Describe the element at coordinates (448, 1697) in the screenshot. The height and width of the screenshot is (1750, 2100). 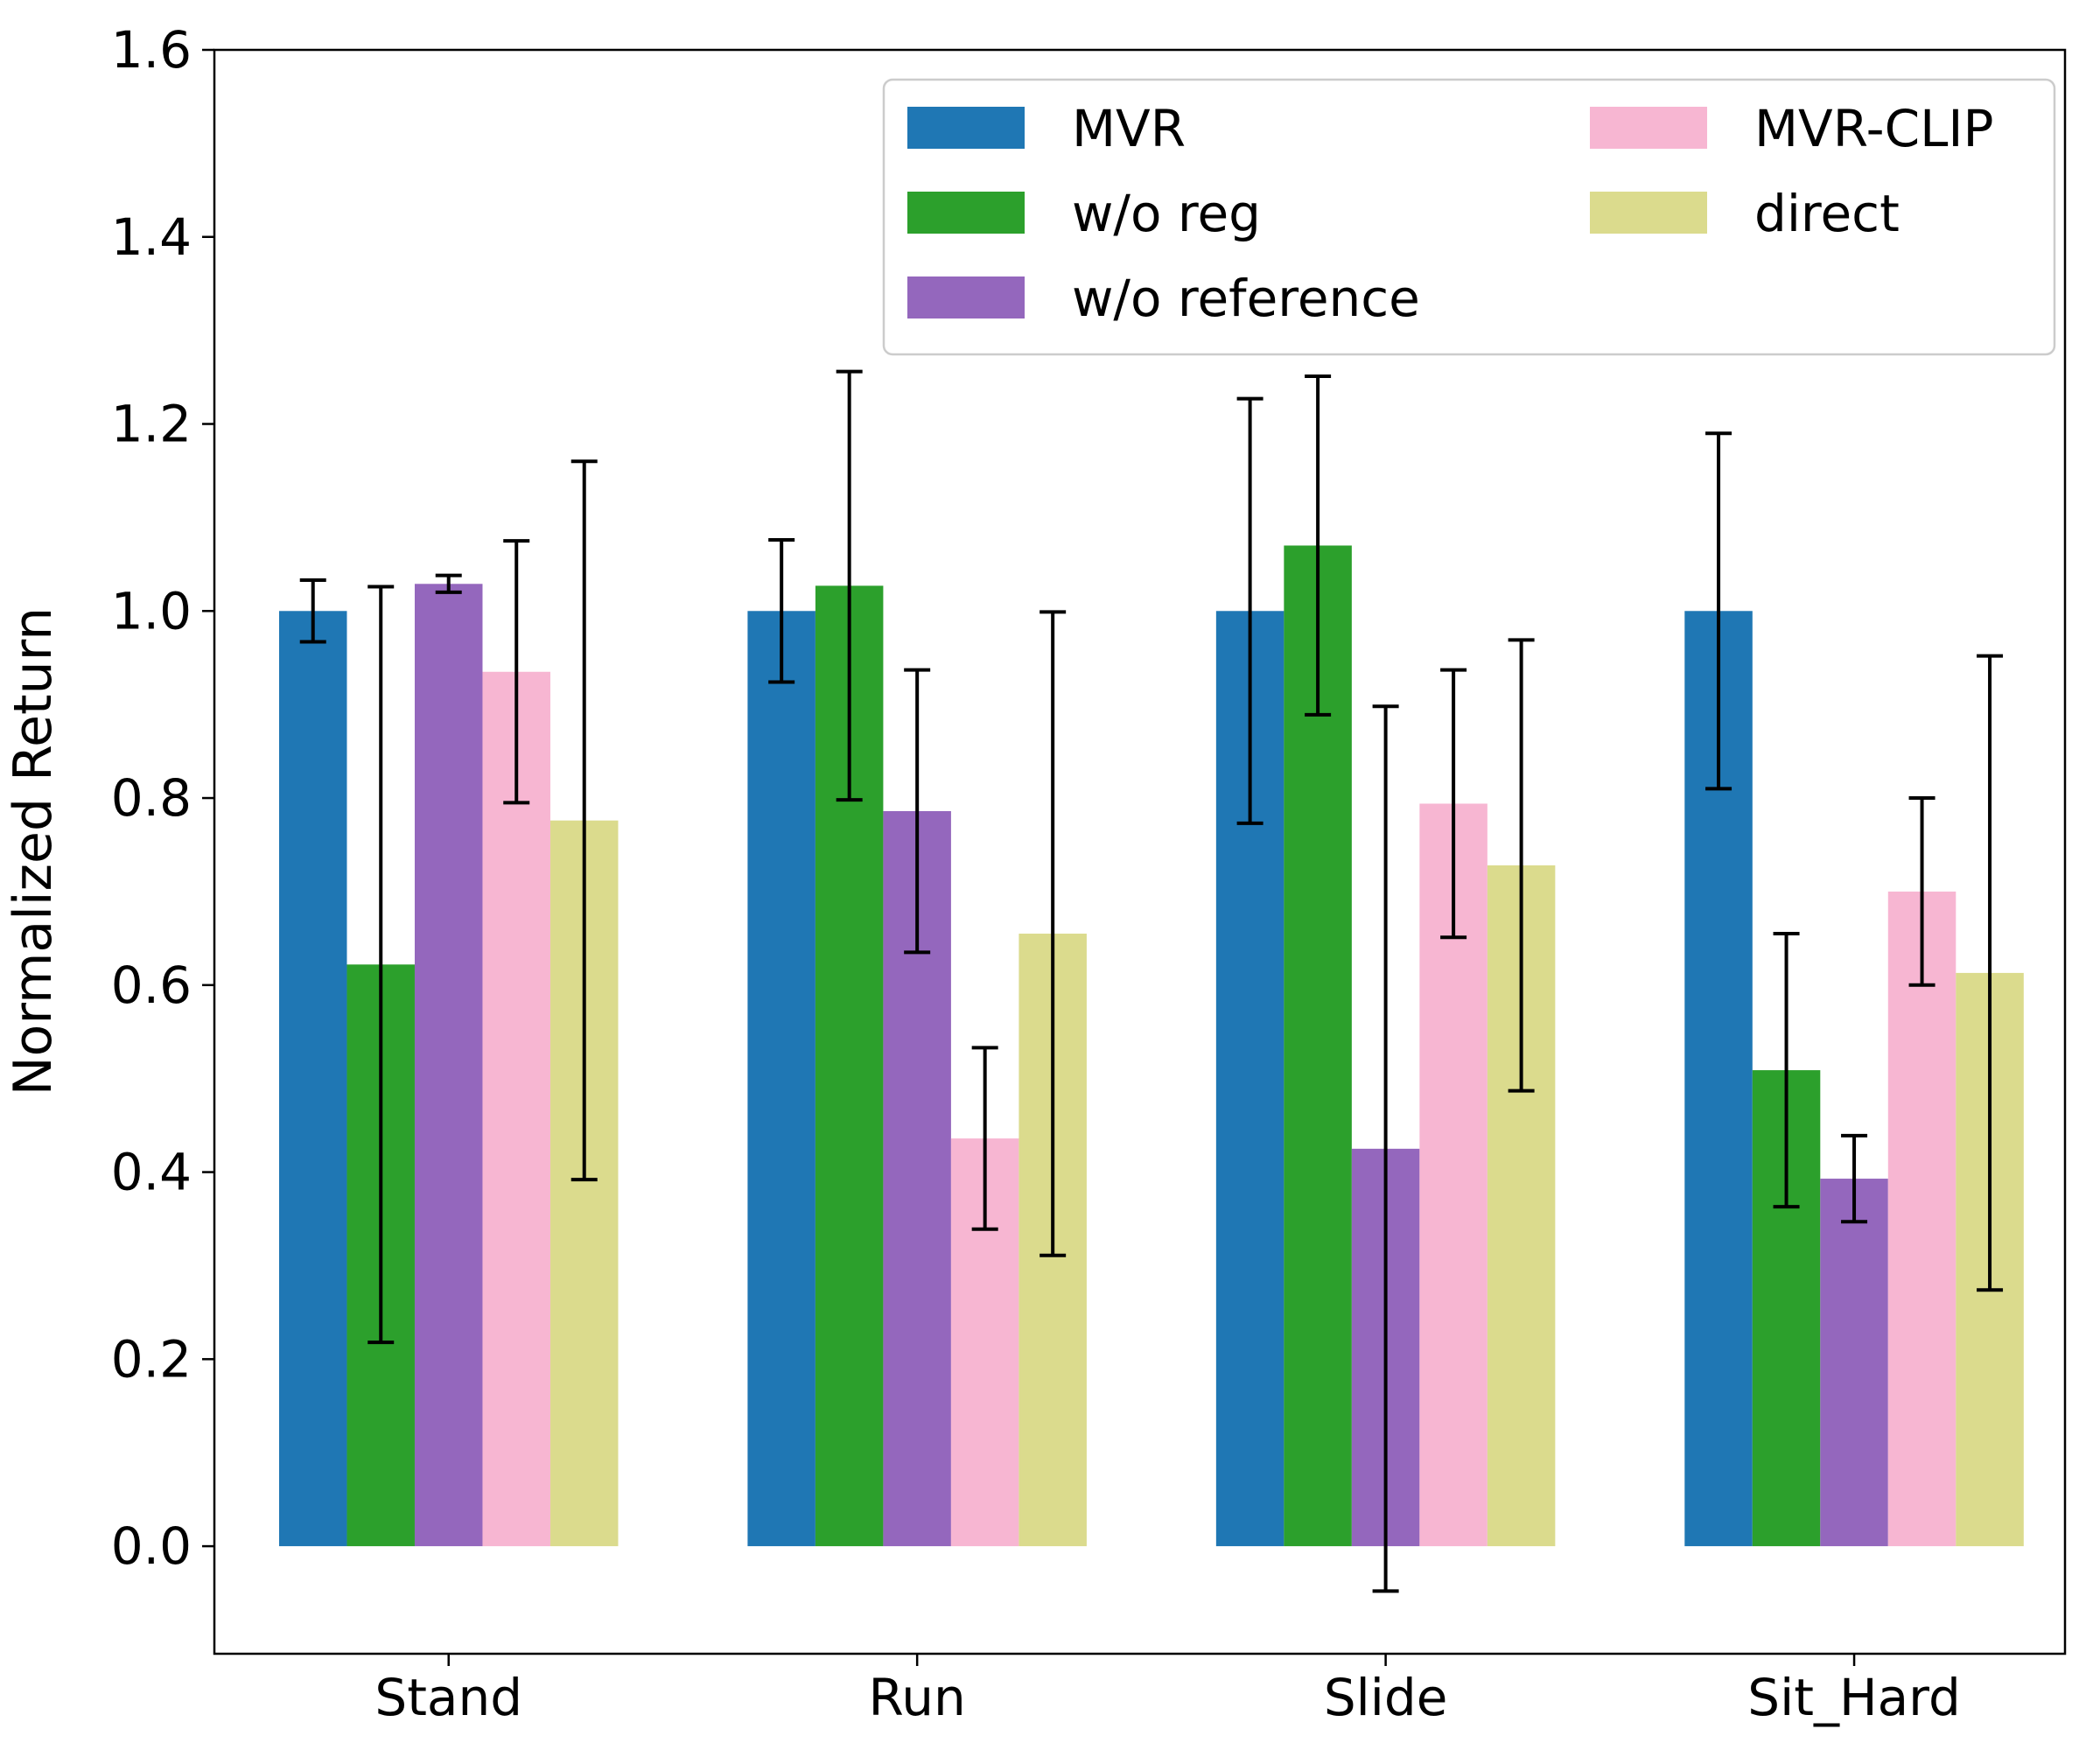
I see `x-tick-label-stand: Stand` at that location.